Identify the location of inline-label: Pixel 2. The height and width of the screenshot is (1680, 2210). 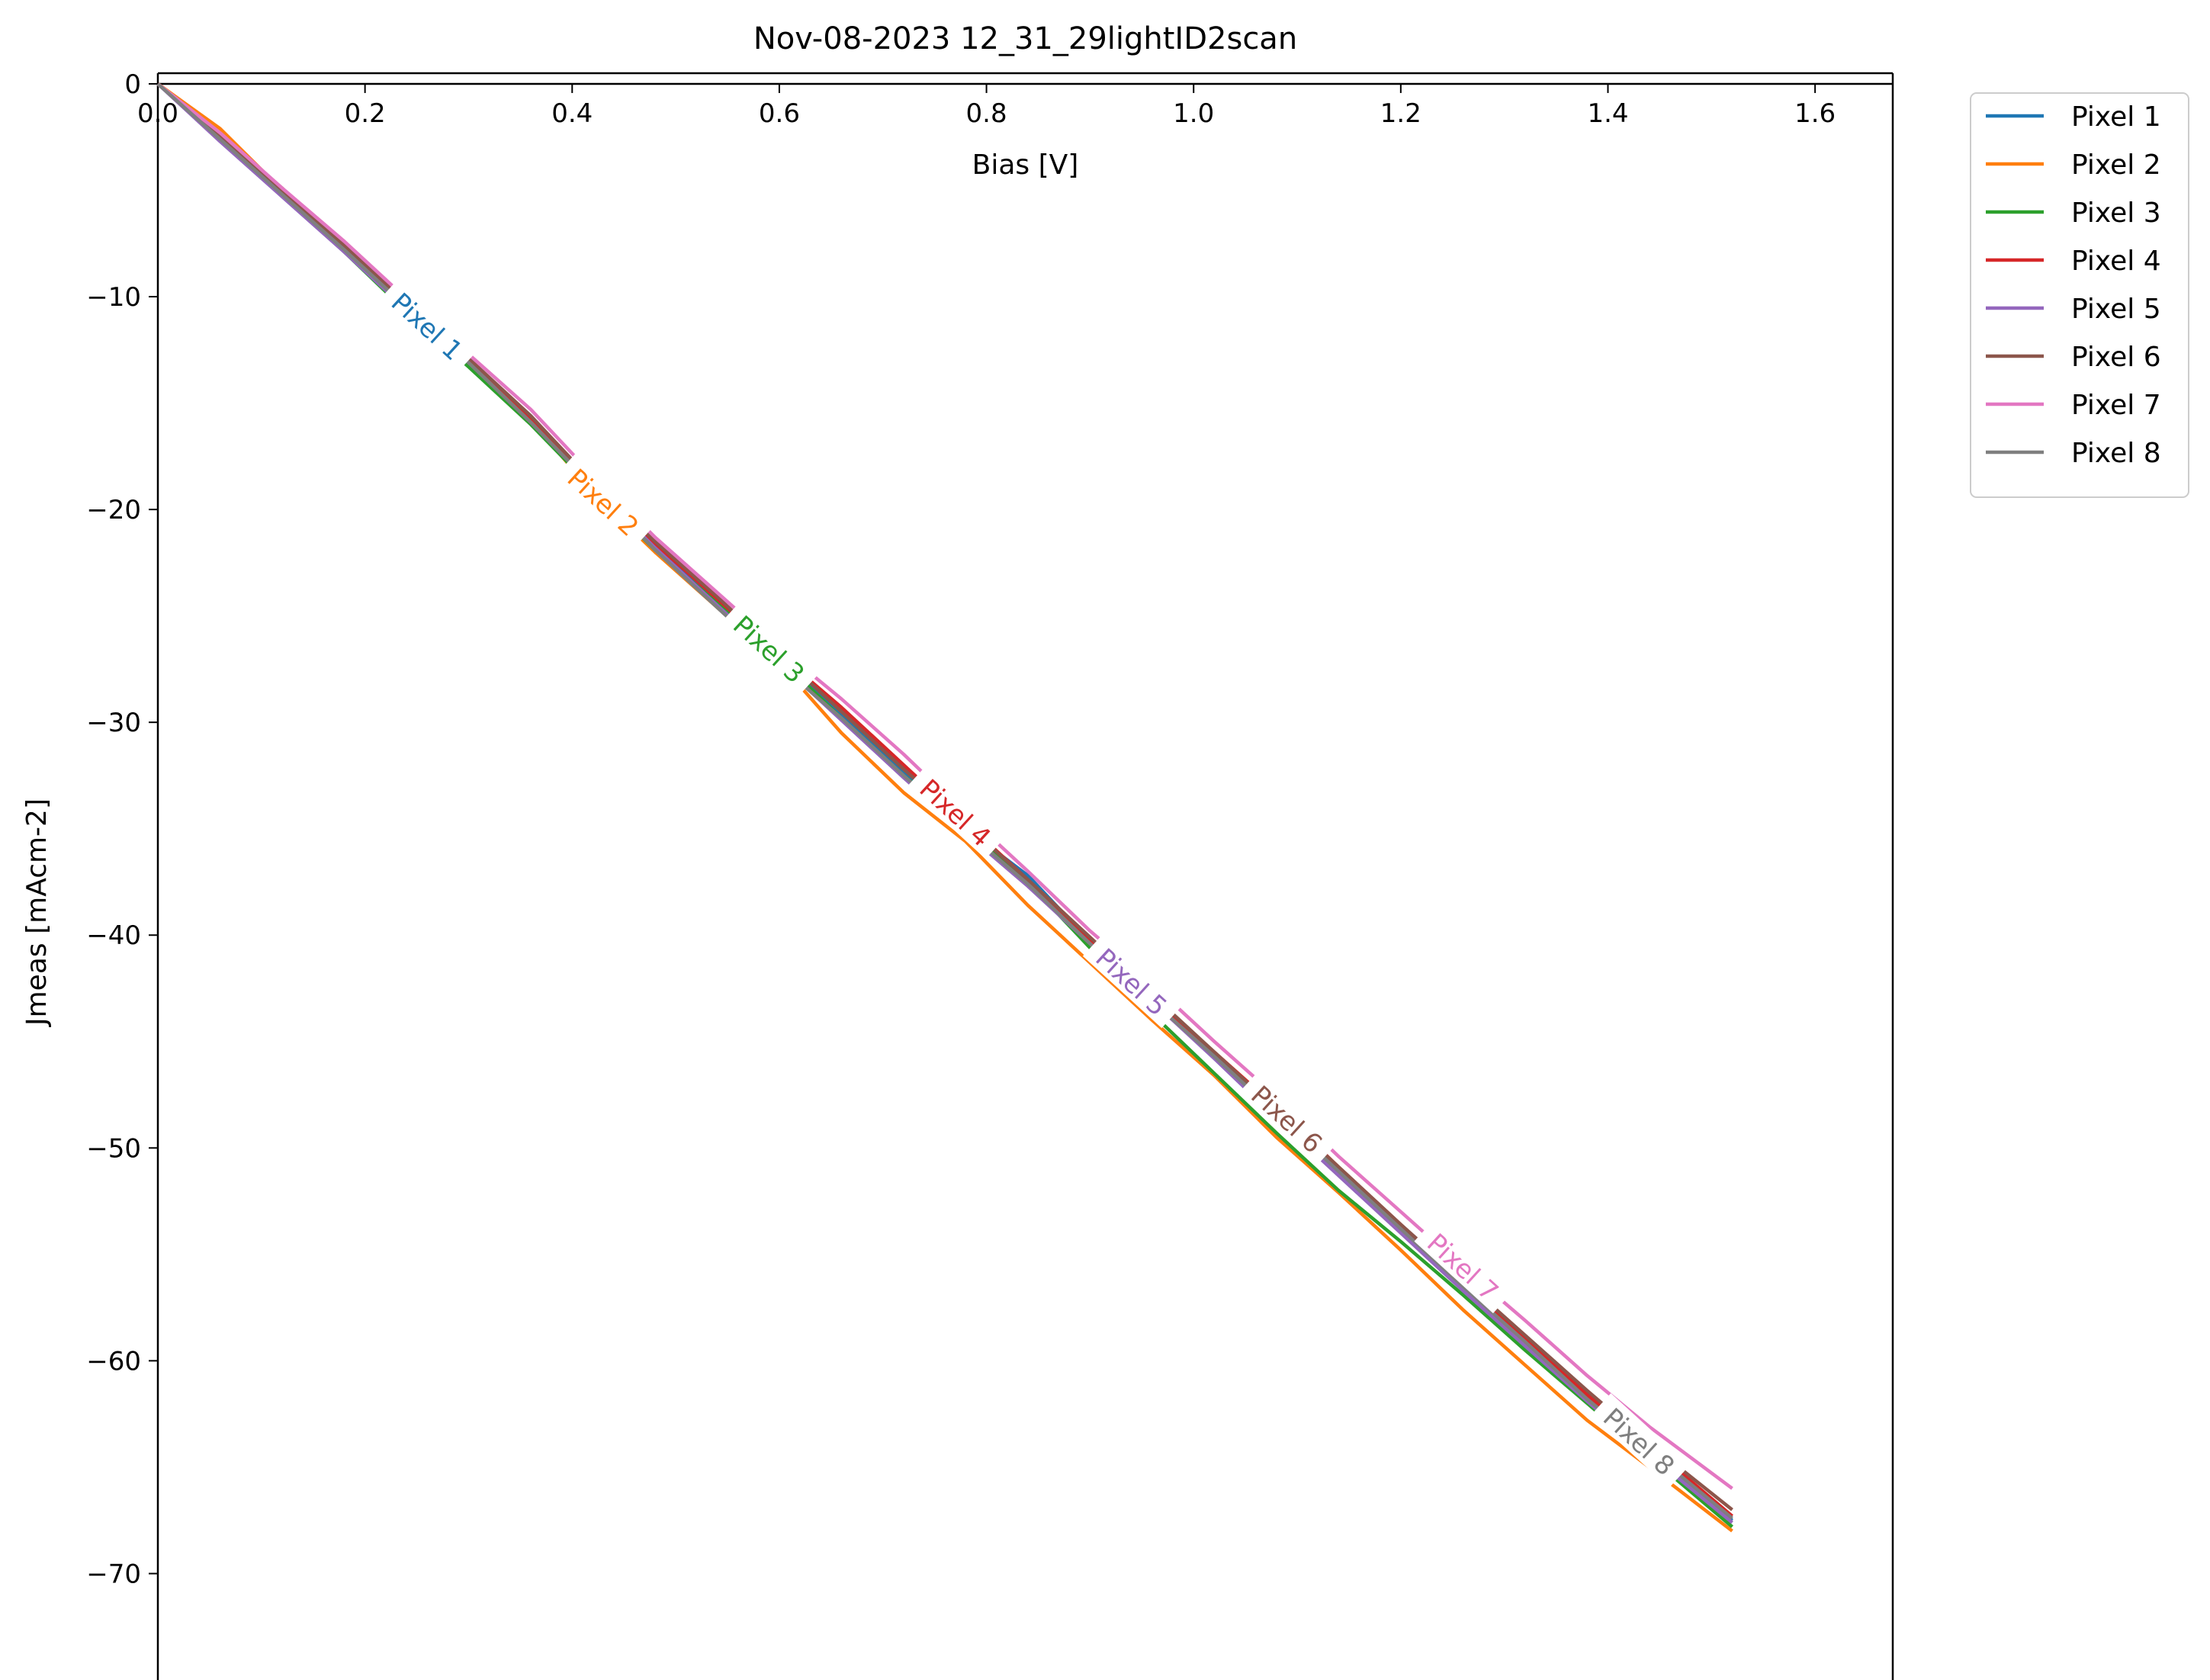
(604, 501).